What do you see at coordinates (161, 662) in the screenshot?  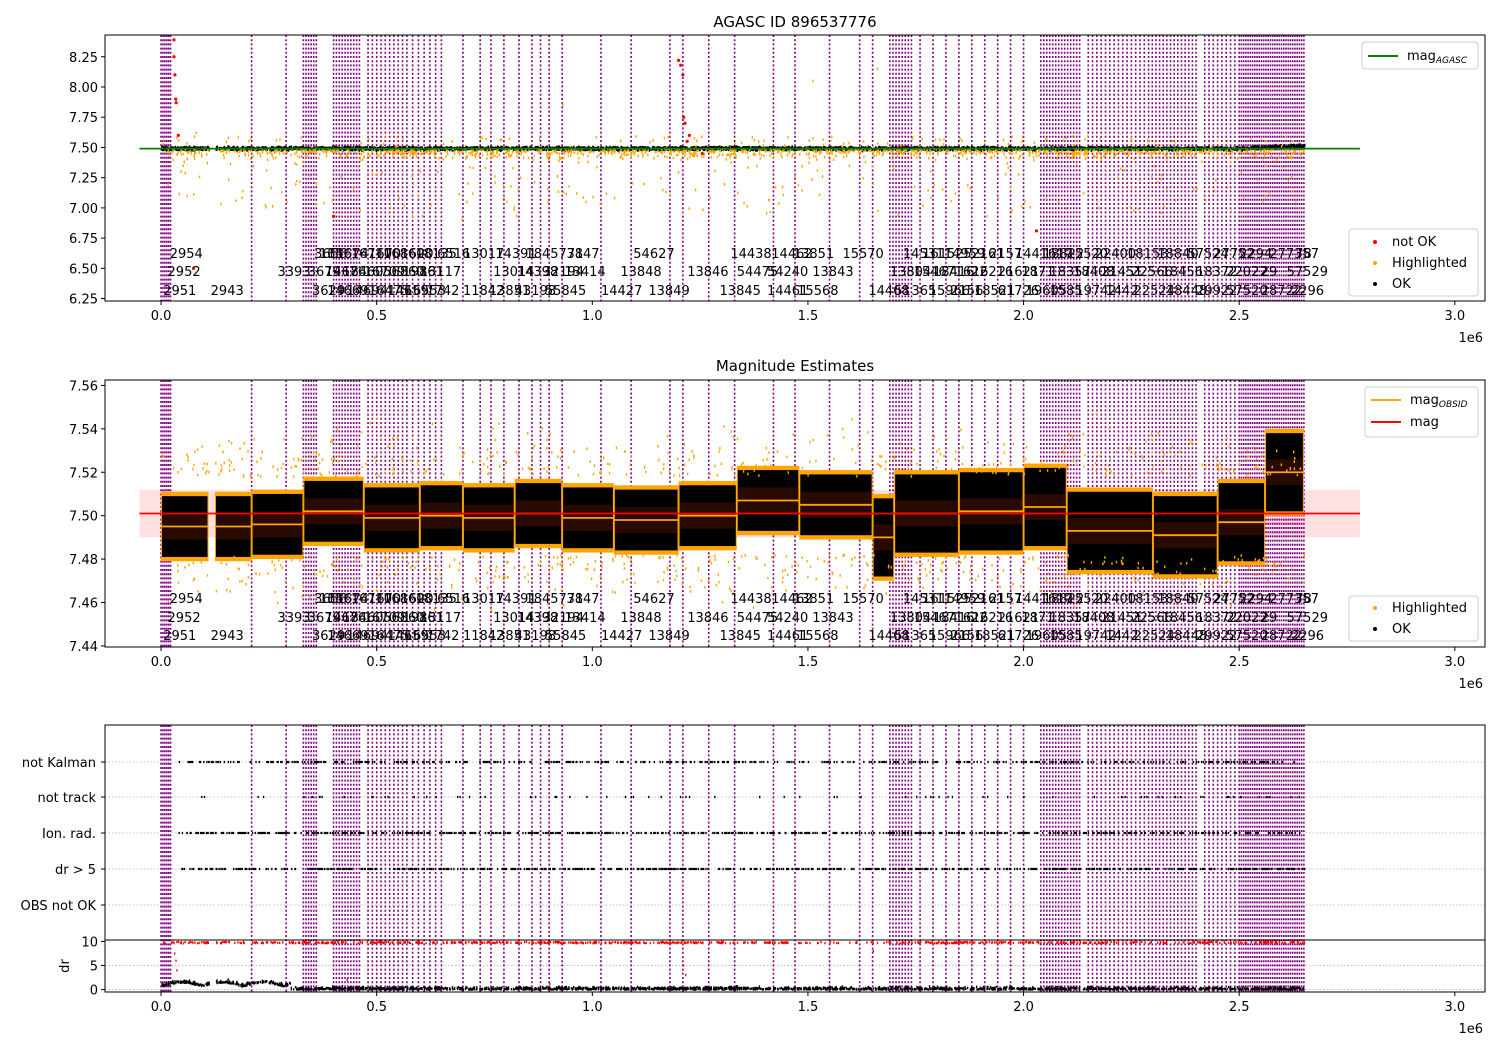 I see `x-tick-label: 0.0` at bounding box center [161, 662].